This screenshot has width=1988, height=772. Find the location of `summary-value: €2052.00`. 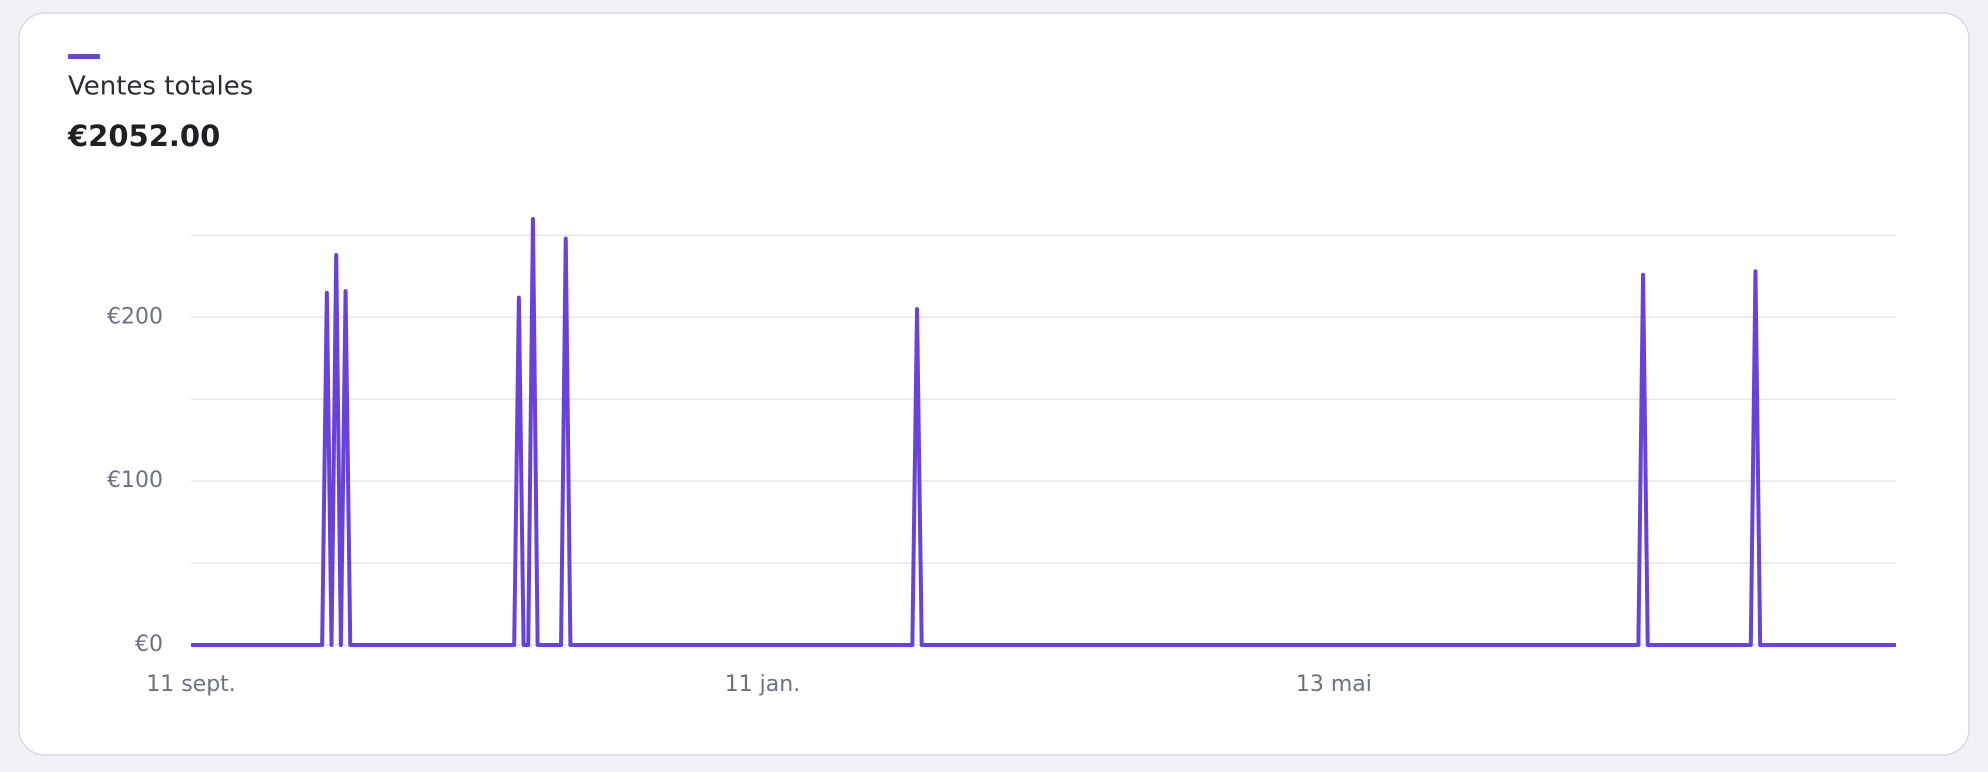

summary-value: €2052.00 is located at coordinates (143, 136).